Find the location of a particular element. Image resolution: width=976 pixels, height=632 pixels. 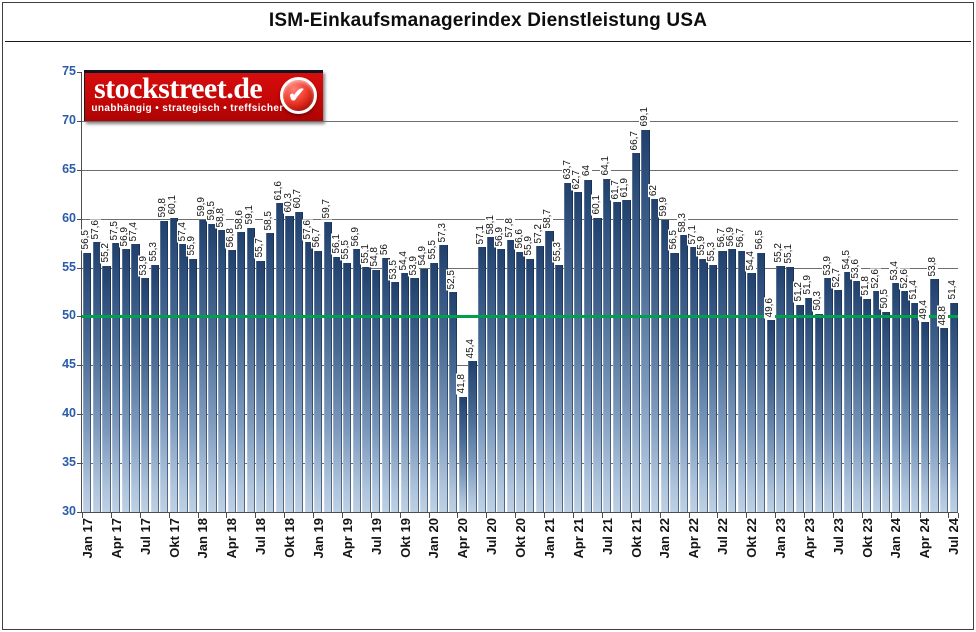

brand-tagline: unabhängig • strategisch • treffsicher is located at coordinates (187, 108).